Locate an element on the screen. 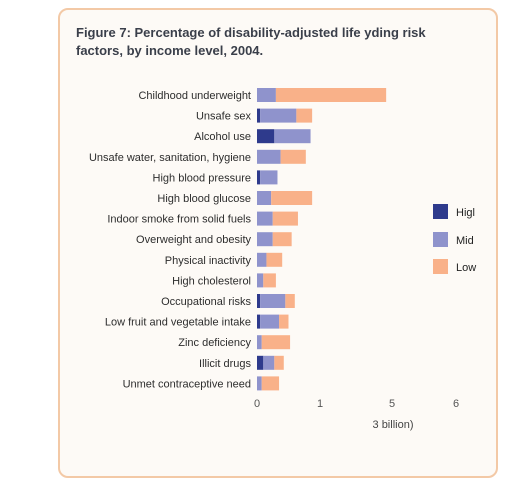 The width and height of the screenshot is (525, 478). x-tick-label: 0 is located at coordinates (257, 404).